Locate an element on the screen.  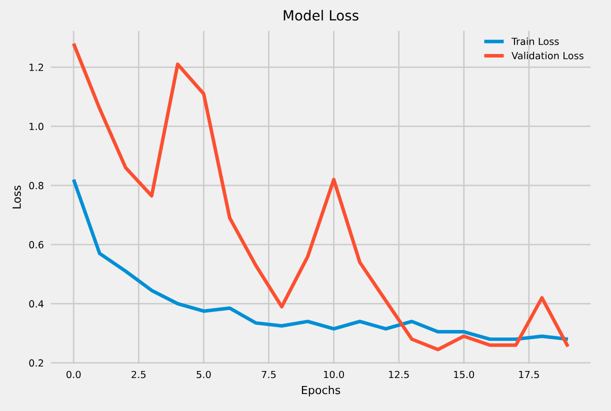
x-tick-label: 7.5 is located at coordinates (269, 374).